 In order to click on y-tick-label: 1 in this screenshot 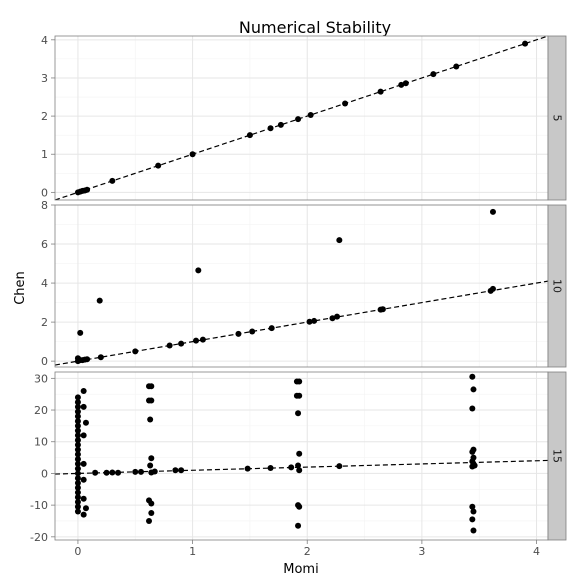, I will do `click(44, 154)`.